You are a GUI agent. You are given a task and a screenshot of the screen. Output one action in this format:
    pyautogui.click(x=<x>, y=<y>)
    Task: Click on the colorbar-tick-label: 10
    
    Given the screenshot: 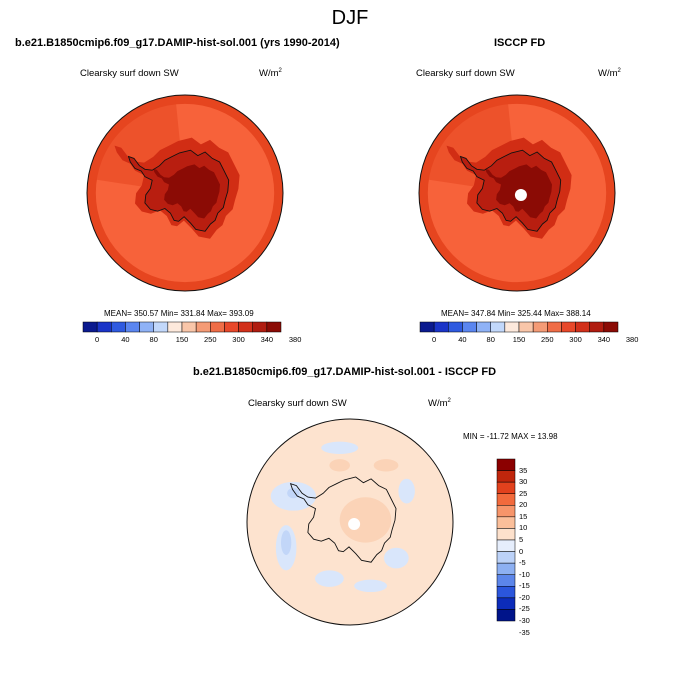 What is the action you would take?
    pyautogui.click(x=523, y=528)
    